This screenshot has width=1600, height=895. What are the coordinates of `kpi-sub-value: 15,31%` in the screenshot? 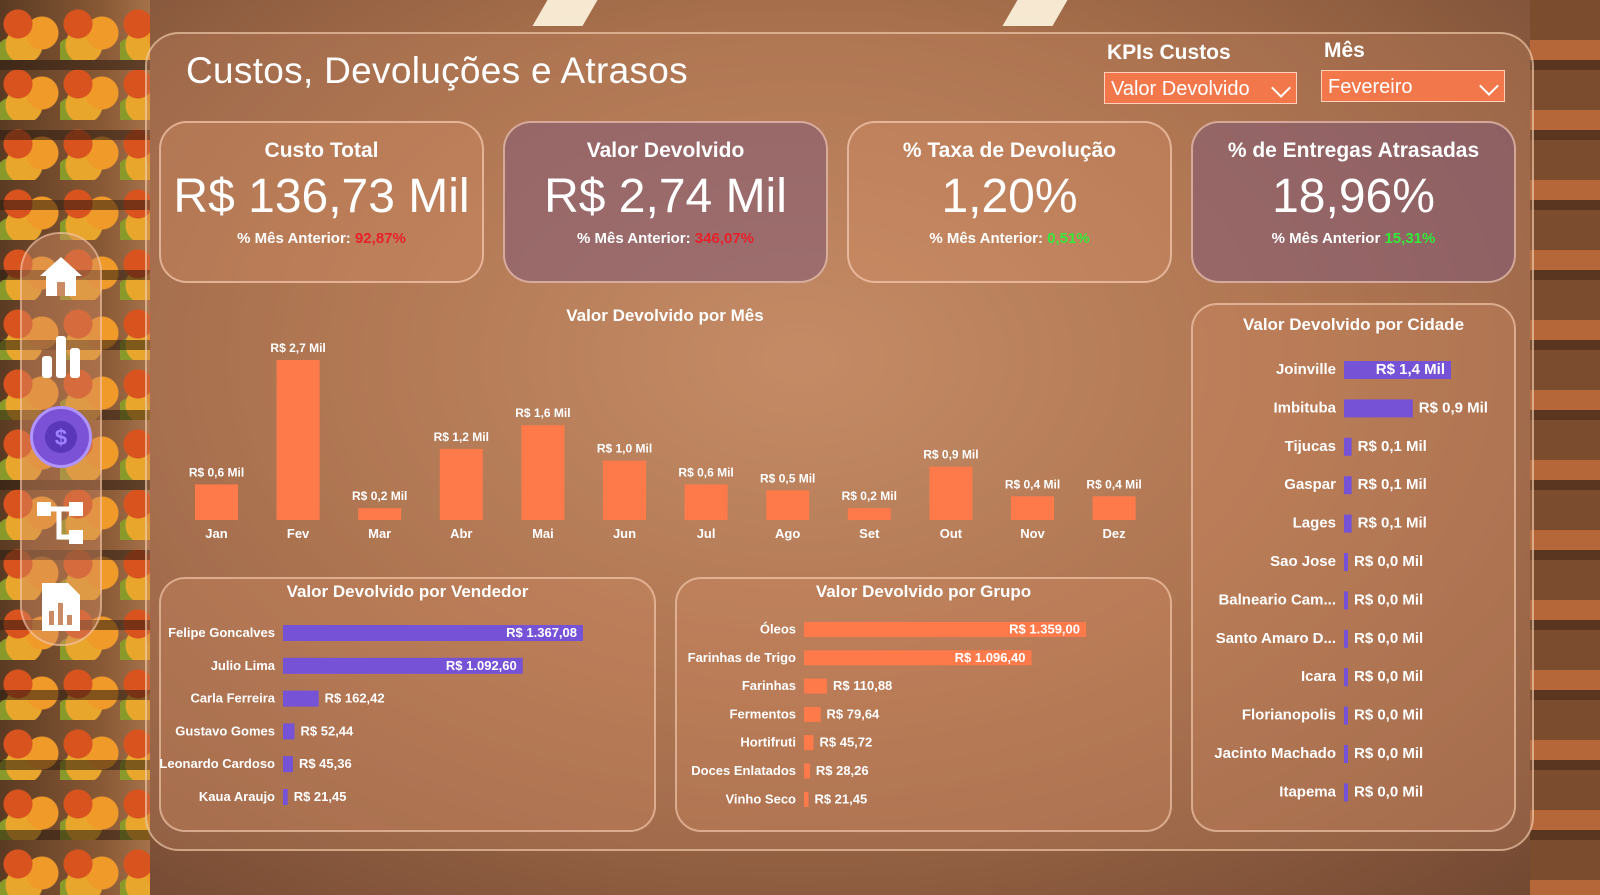 It's located at (1410, 238).